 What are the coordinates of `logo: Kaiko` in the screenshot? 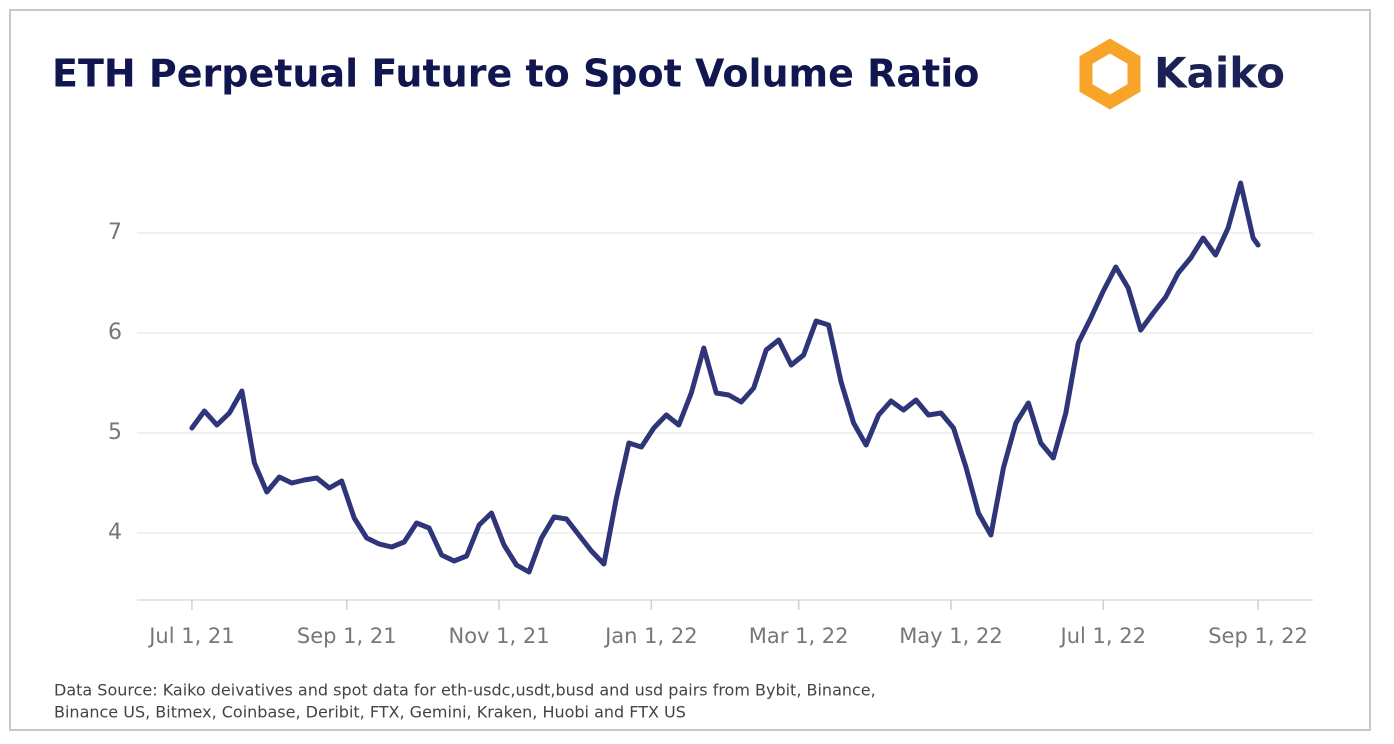 It's located at (1182, 74).